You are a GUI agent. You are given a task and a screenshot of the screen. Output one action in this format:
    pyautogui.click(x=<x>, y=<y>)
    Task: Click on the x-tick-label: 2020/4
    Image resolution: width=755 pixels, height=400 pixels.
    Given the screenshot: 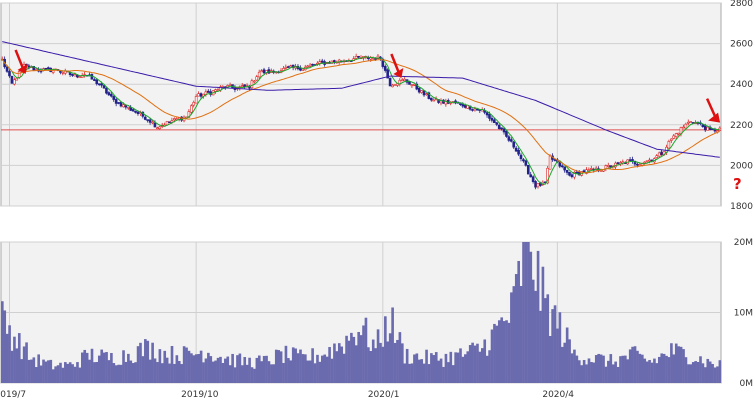 What is the action you would take?
    pyautogui.click(x=558, y=395)
    